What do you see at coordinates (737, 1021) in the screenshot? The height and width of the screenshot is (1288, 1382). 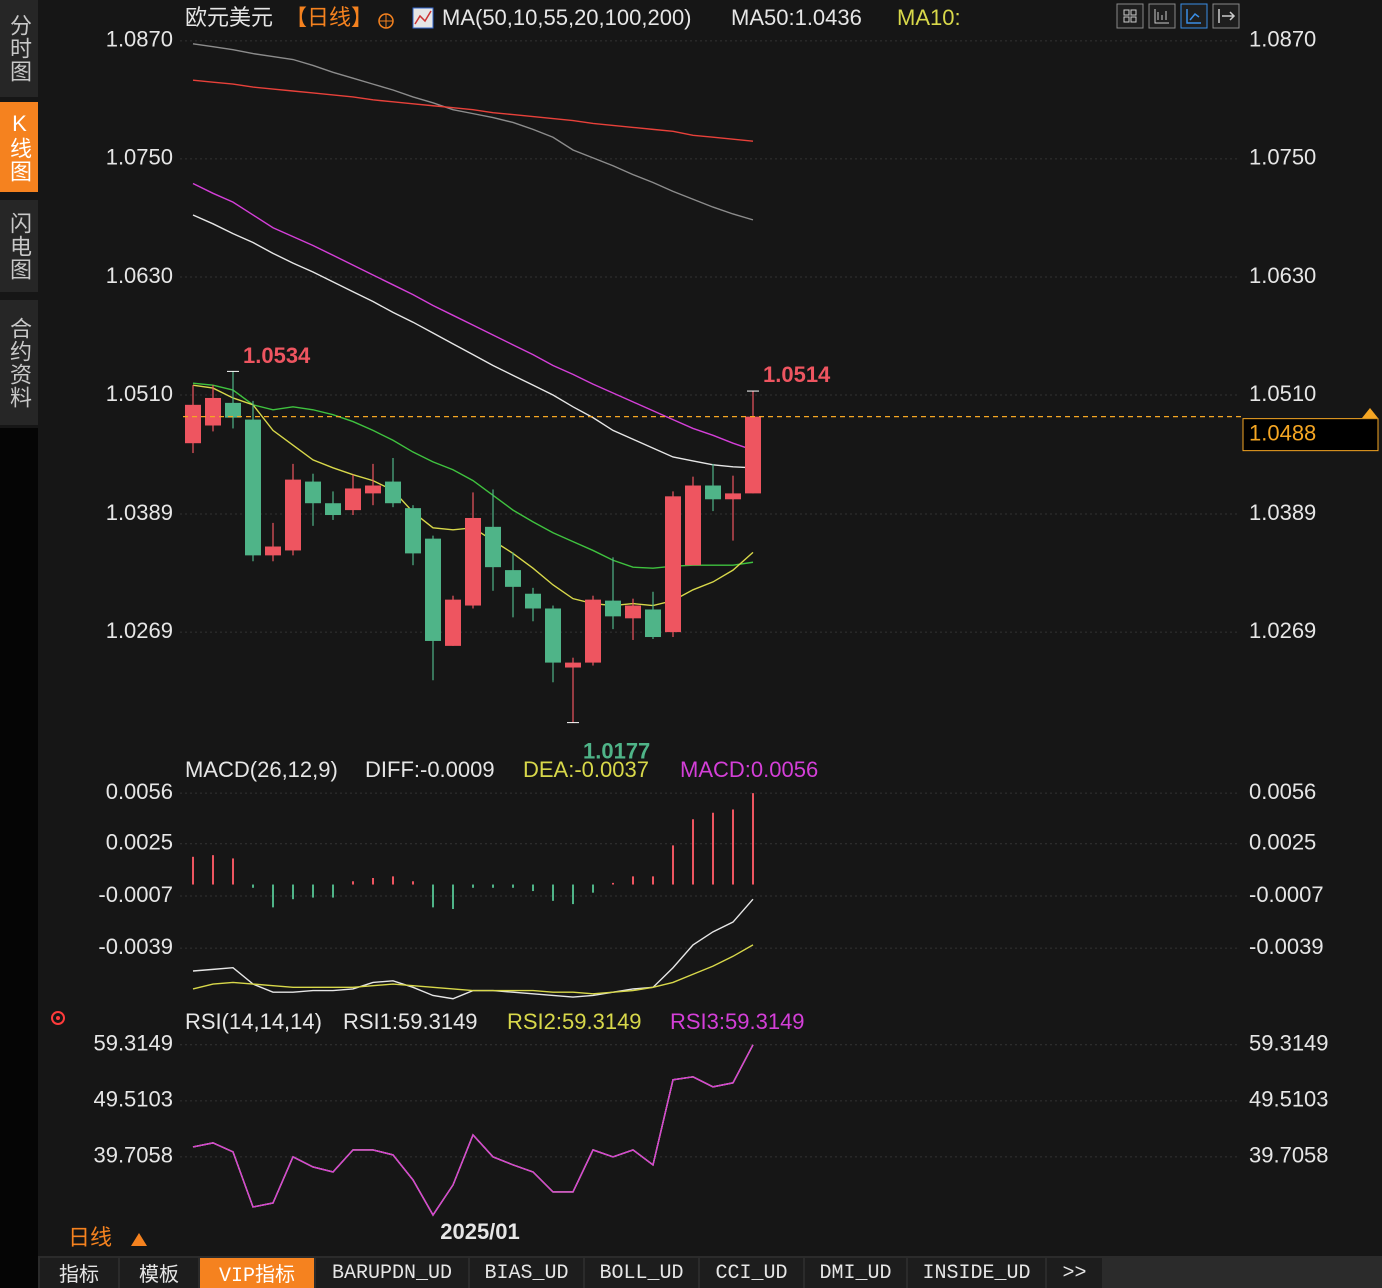 I see `legend-entry: RSI3:59.3149` at bounding box center [737, 1021].